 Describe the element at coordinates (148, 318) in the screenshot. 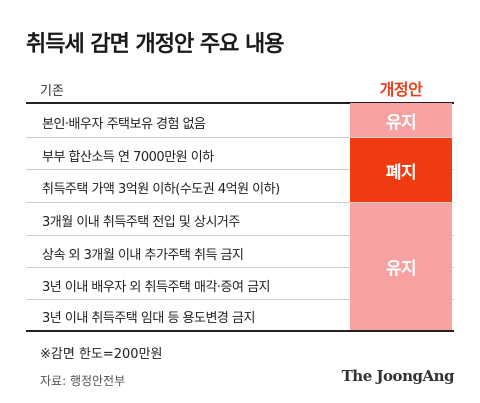

I see `table-row: 3년 이내 취득주택 임대 등 용도변경 금지` at that location.